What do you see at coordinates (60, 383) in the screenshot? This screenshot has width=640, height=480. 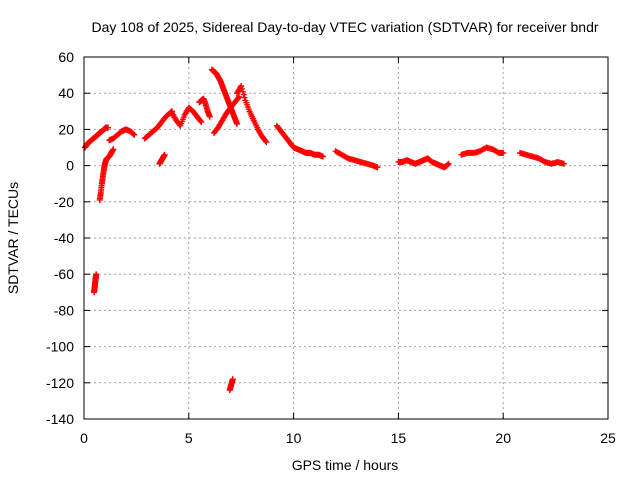 I see `y-tick-label: -120` at bounding box center [60, 383].